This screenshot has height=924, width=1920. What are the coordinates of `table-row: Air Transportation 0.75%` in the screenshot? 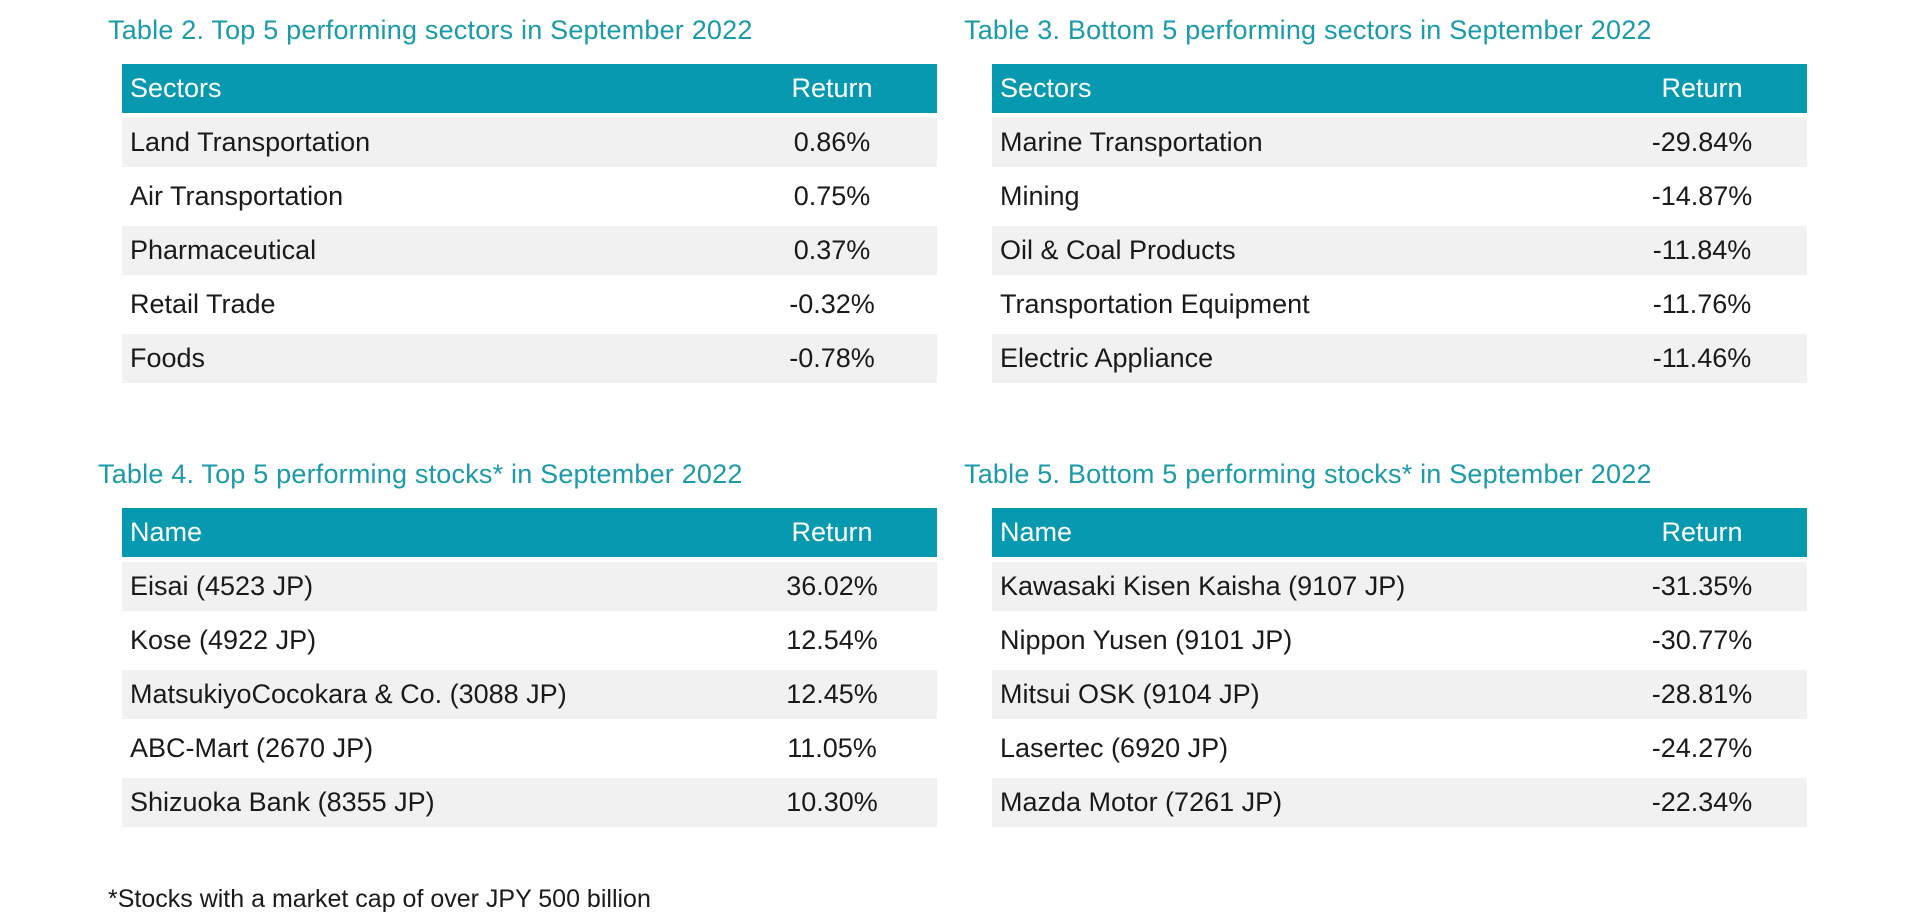 It's located at (529, 196).